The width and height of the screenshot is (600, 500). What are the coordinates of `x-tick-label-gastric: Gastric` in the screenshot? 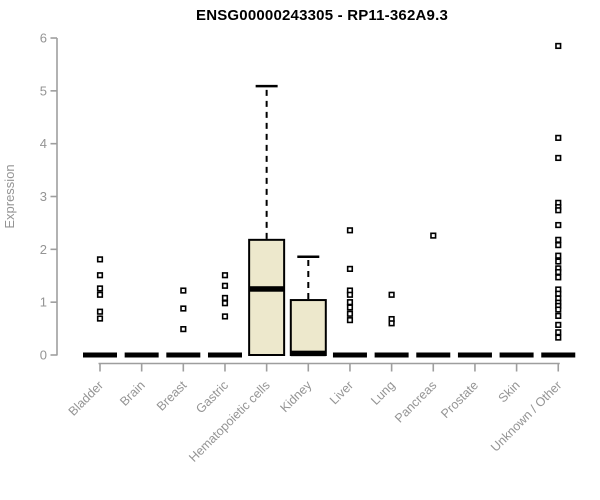 It's located at (212, 397).